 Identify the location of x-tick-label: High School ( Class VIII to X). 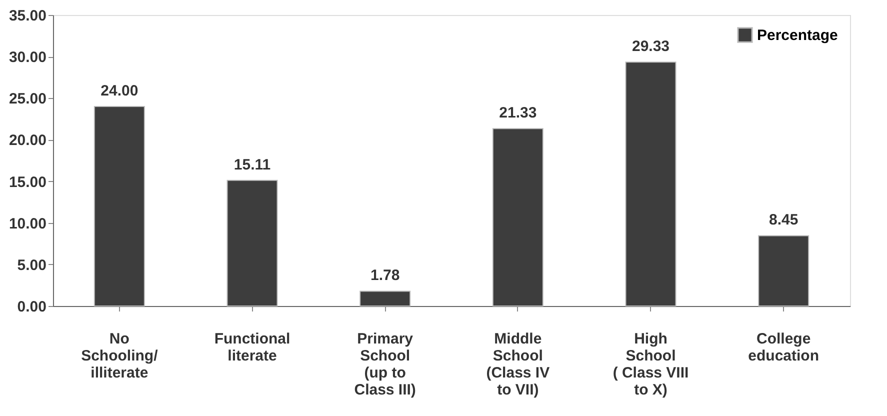
(650, 364).